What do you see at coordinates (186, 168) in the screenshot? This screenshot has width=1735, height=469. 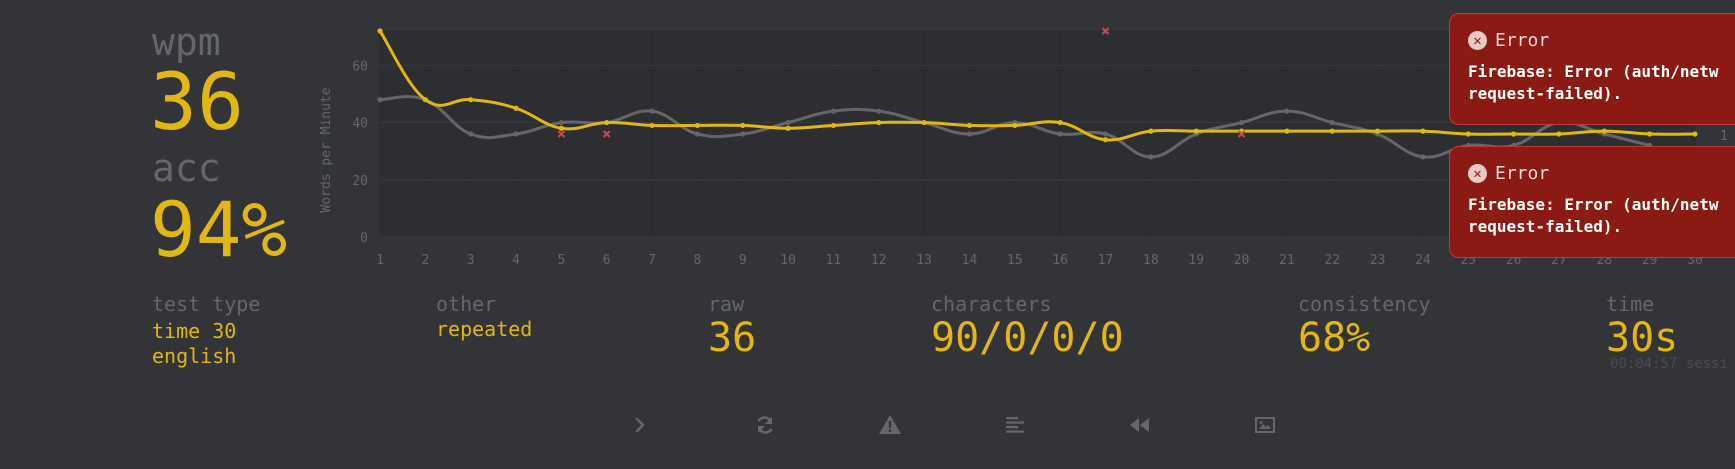 I see `acc-label: acc` at bounding box center [186, 168].